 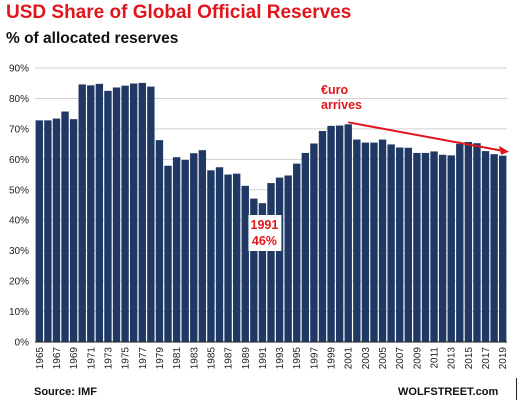 I want to click on x-tick-label: 1995, so click(x=297, y=358).